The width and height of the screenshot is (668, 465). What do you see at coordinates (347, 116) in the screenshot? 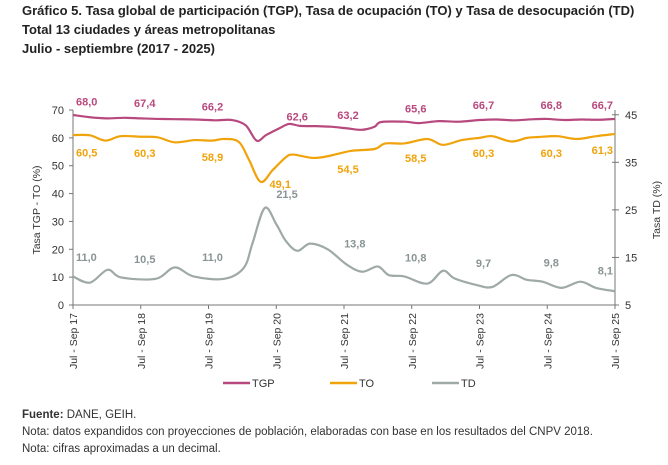
I see `data-label-tgp: 63,2` at bounding box center [347, 116].